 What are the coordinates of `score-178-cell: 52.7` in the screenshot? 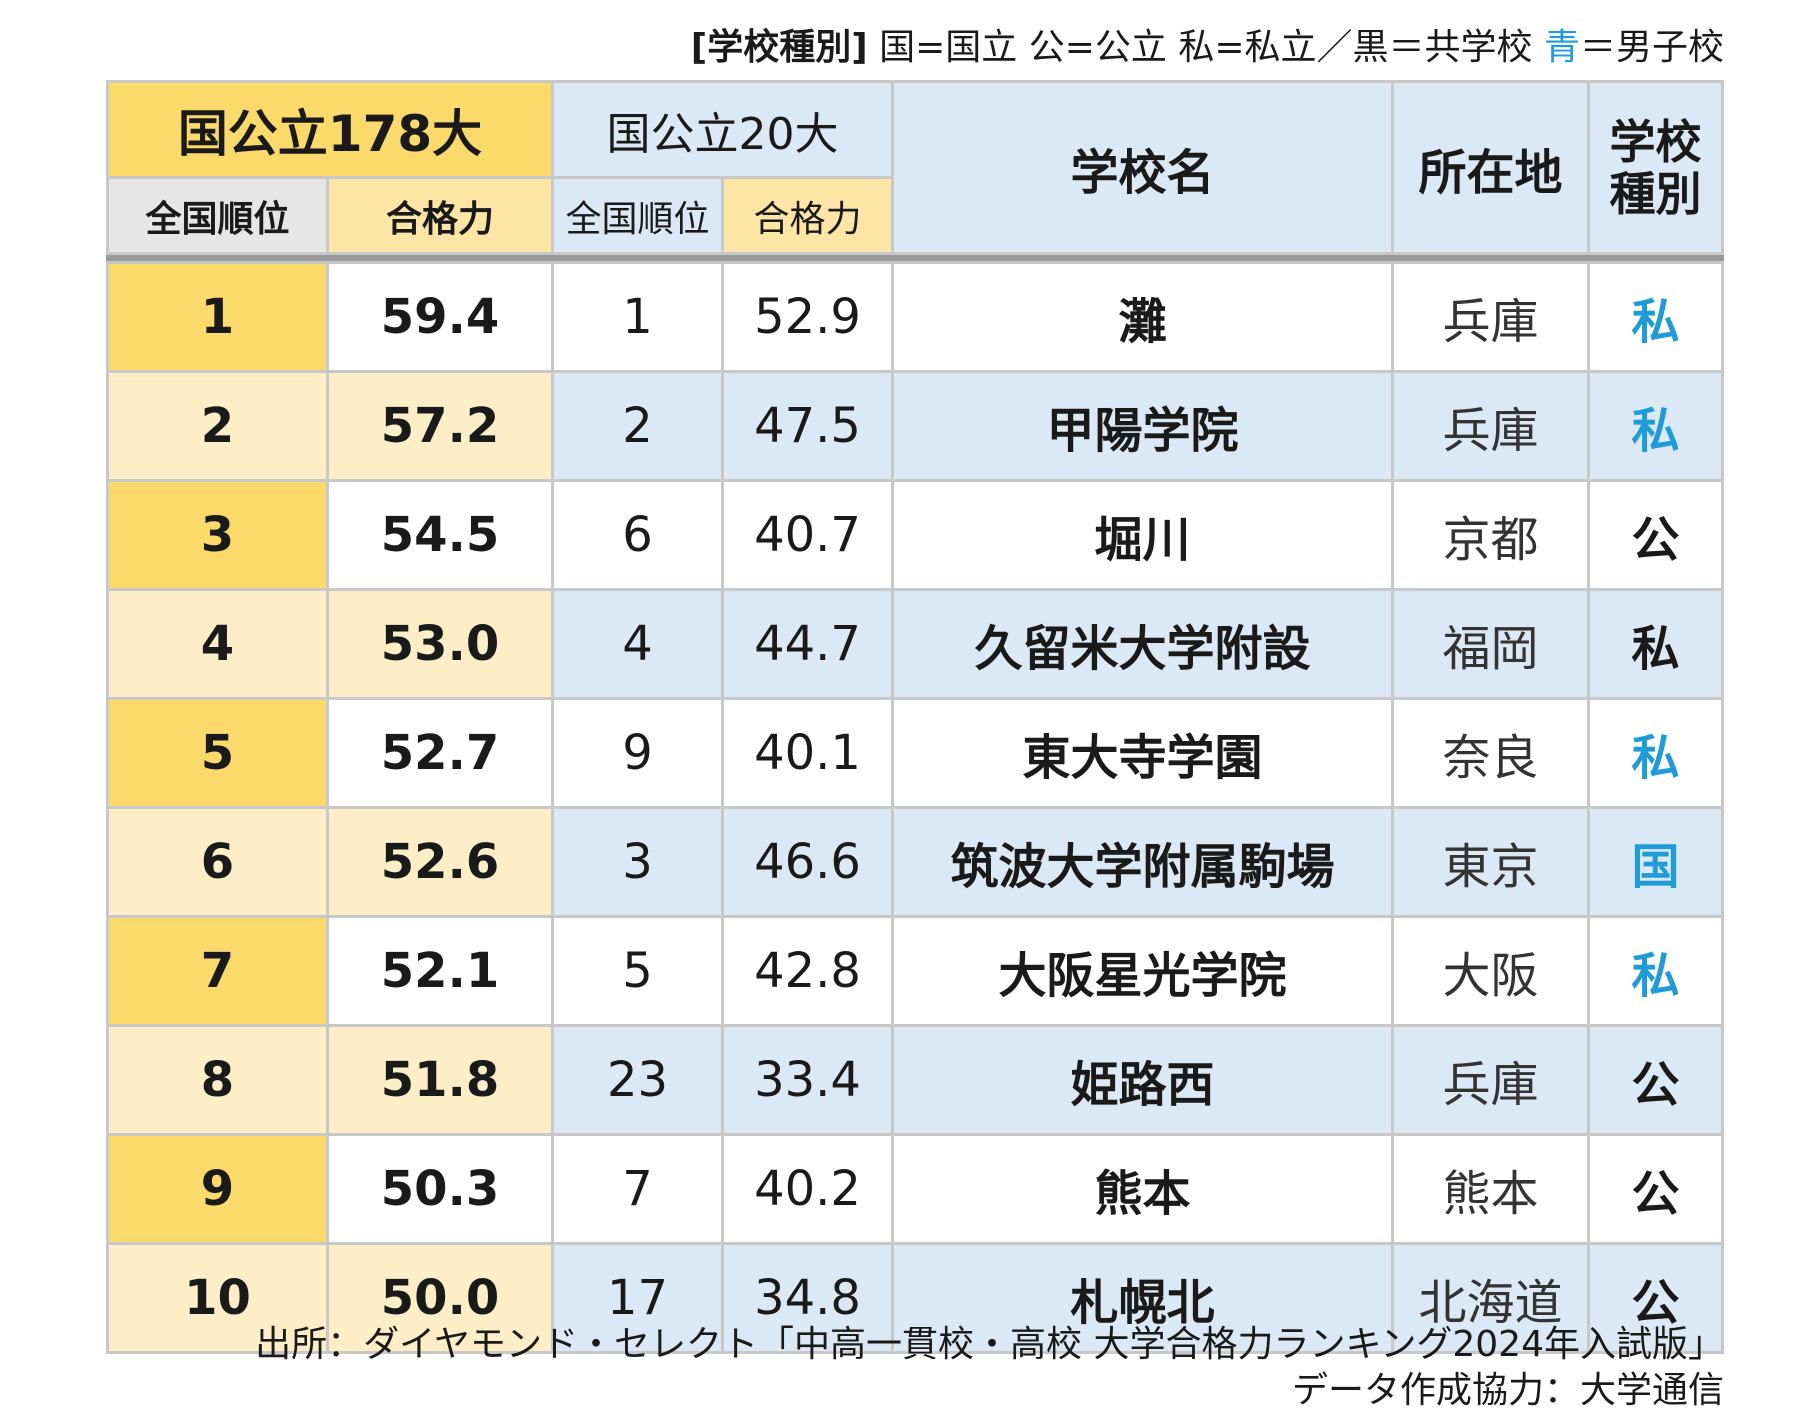 It's located at (440, 753).